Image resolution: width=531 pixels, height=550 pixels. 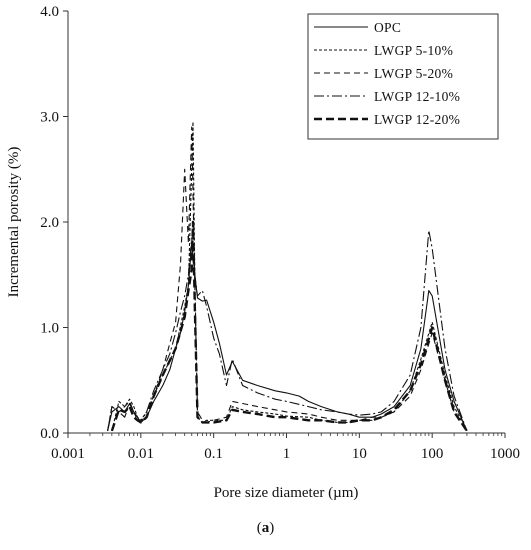 What do you see at coordinates (413, 50) in the screenshot?
I see `legend-label-2: LWGP 5-10%` at bounding box center [413, 50].